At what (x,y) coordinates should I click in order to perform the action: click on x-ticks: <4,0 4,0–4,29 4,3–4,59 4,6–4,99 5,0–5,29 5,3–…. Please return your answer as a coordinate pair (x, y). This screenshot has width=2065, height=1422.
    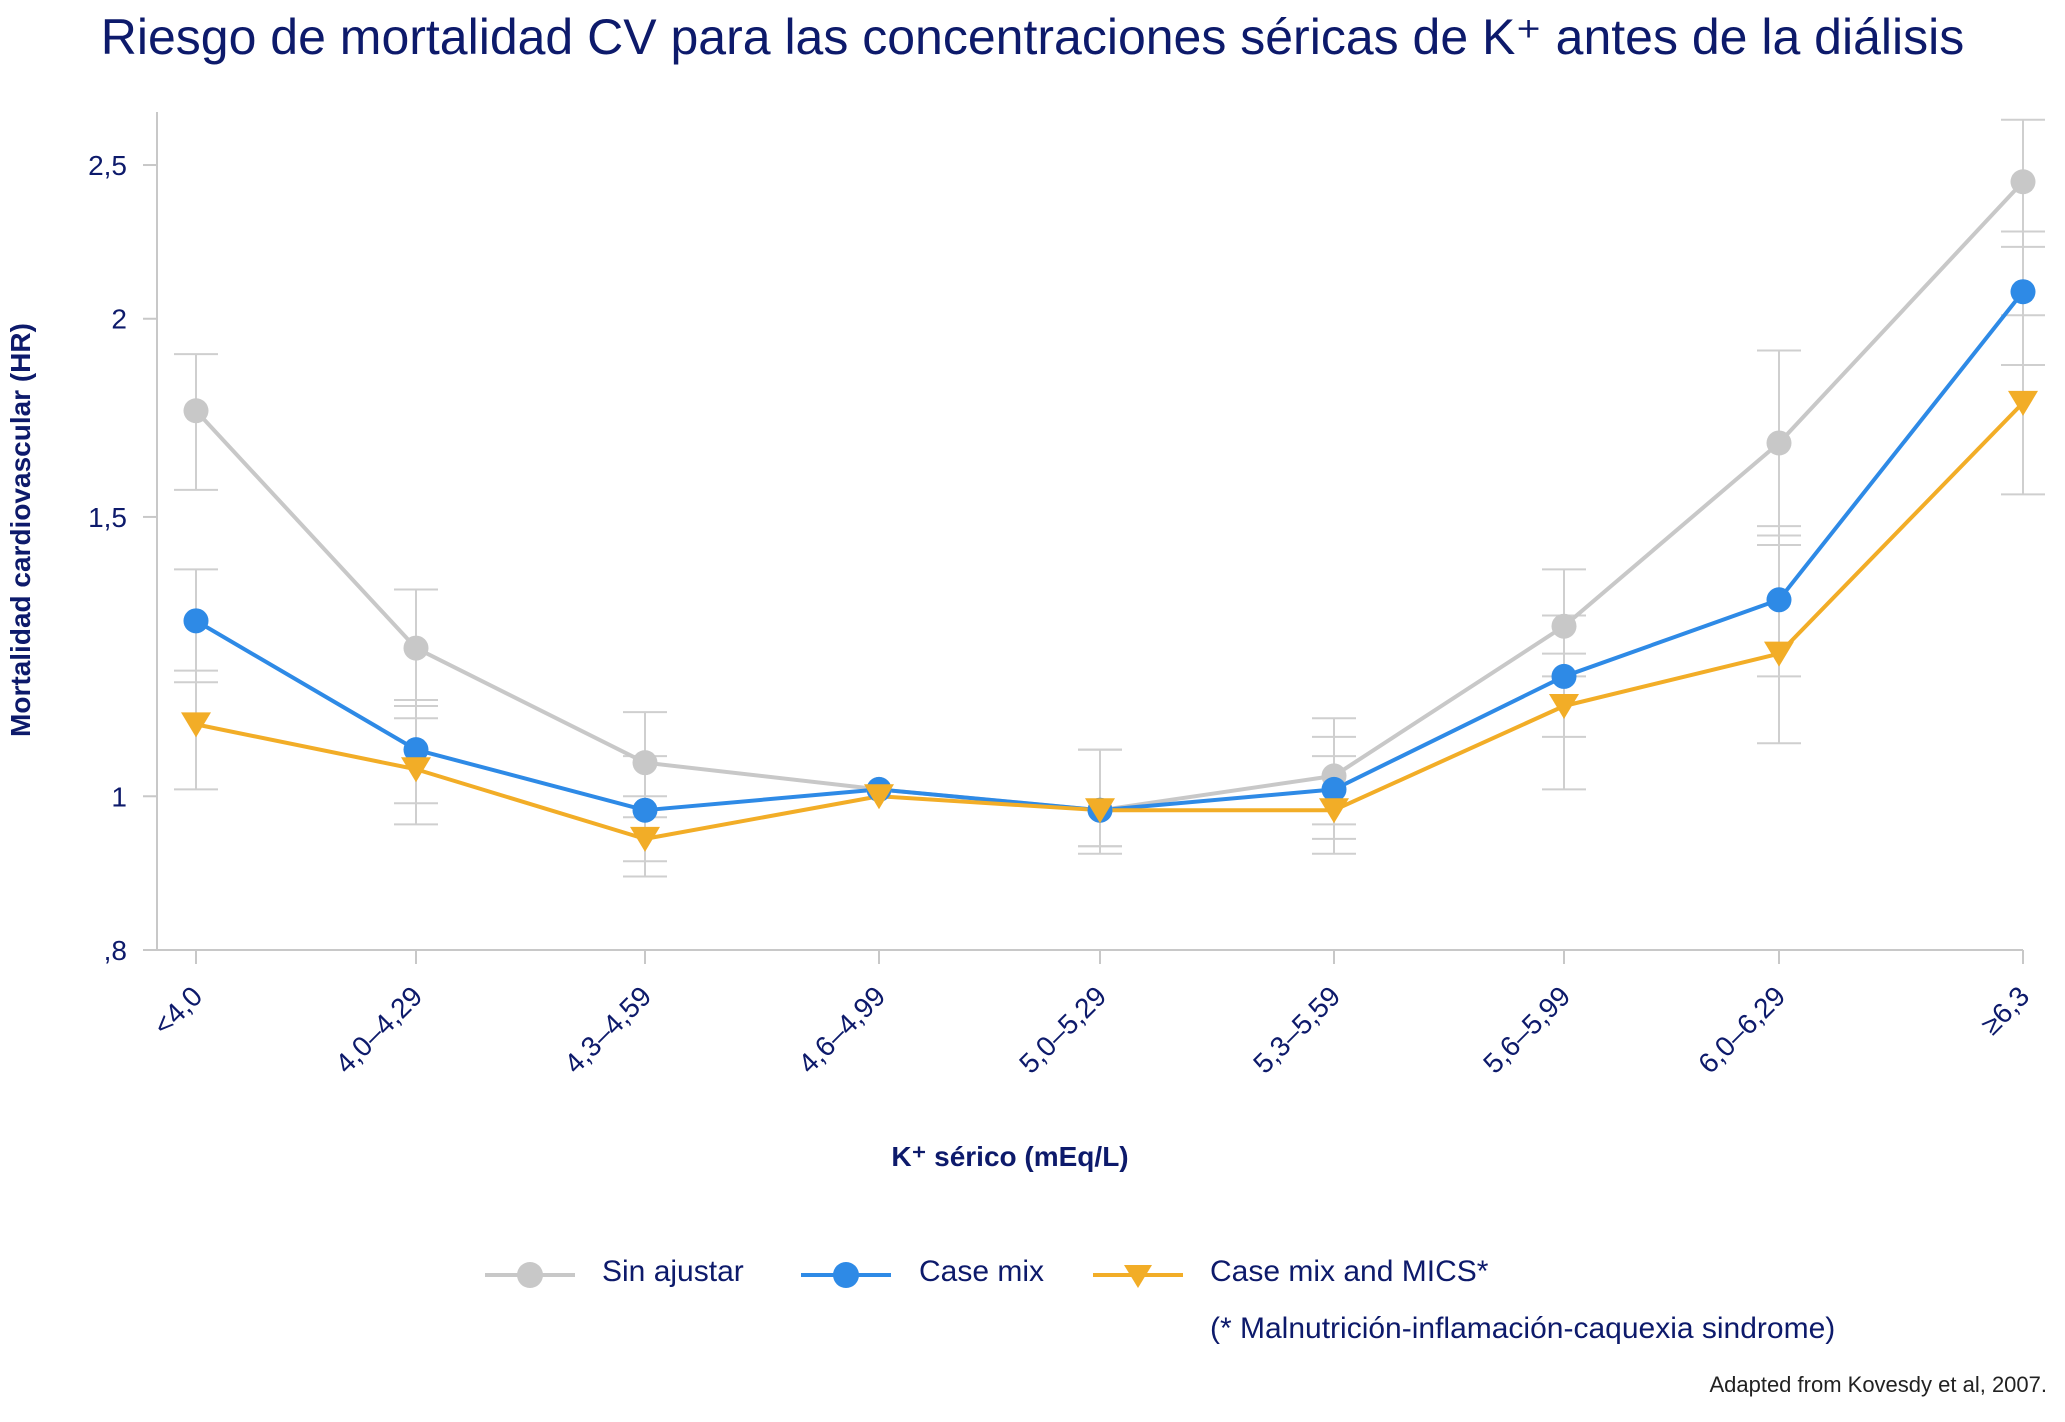
    Looking at the image, I should click on (1091, 1014).